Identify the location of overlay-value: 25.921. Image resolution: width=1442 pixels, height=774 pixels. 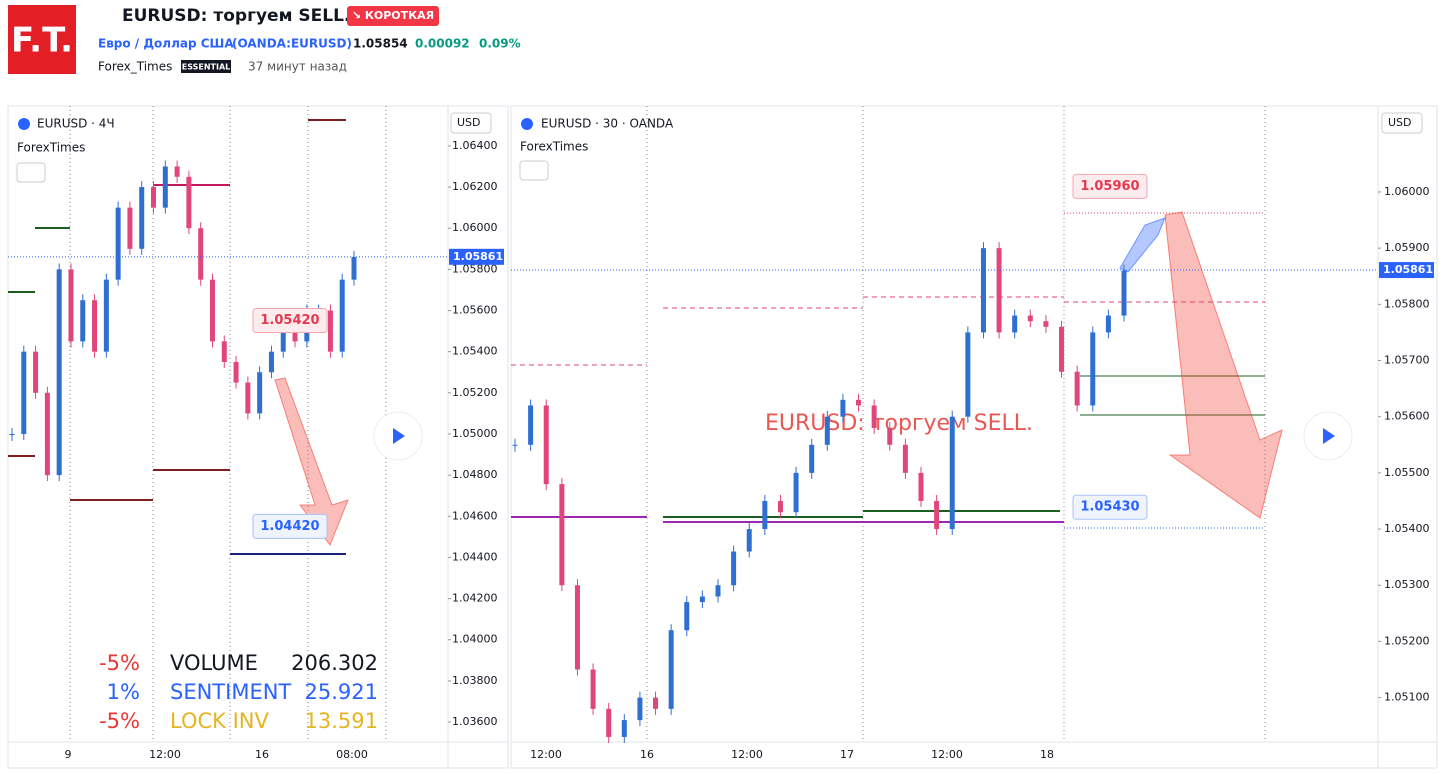
(341, 692).